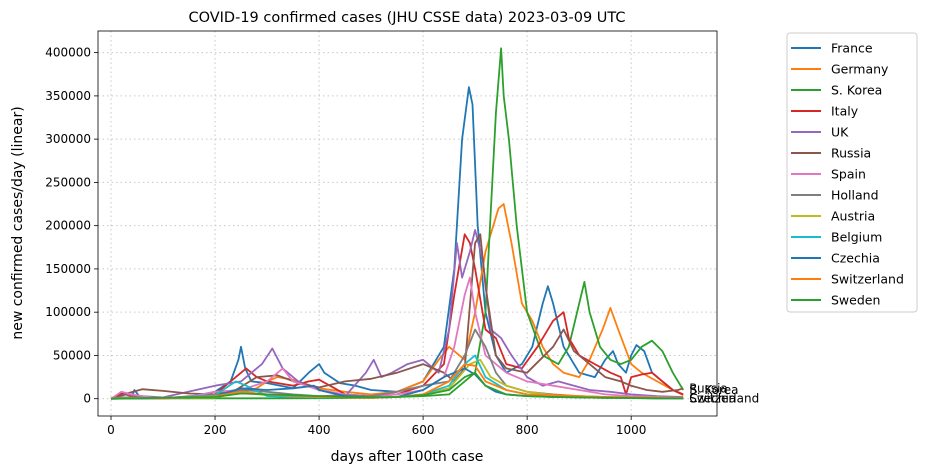 The height and width of the screenshot is (474, 928). What do you see at coordinates (853, 216) in the screenshot?
I see `legend-entry: Austria` at bounding box center [853, 216].